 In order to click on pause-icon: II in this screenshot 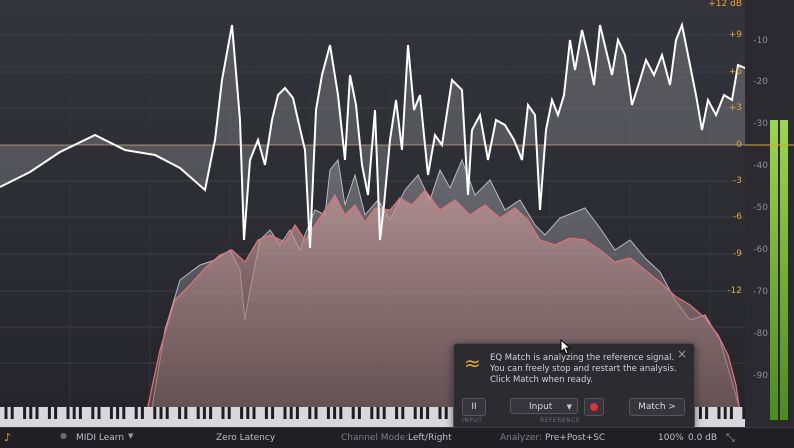, I will do `click(474, 407)`.